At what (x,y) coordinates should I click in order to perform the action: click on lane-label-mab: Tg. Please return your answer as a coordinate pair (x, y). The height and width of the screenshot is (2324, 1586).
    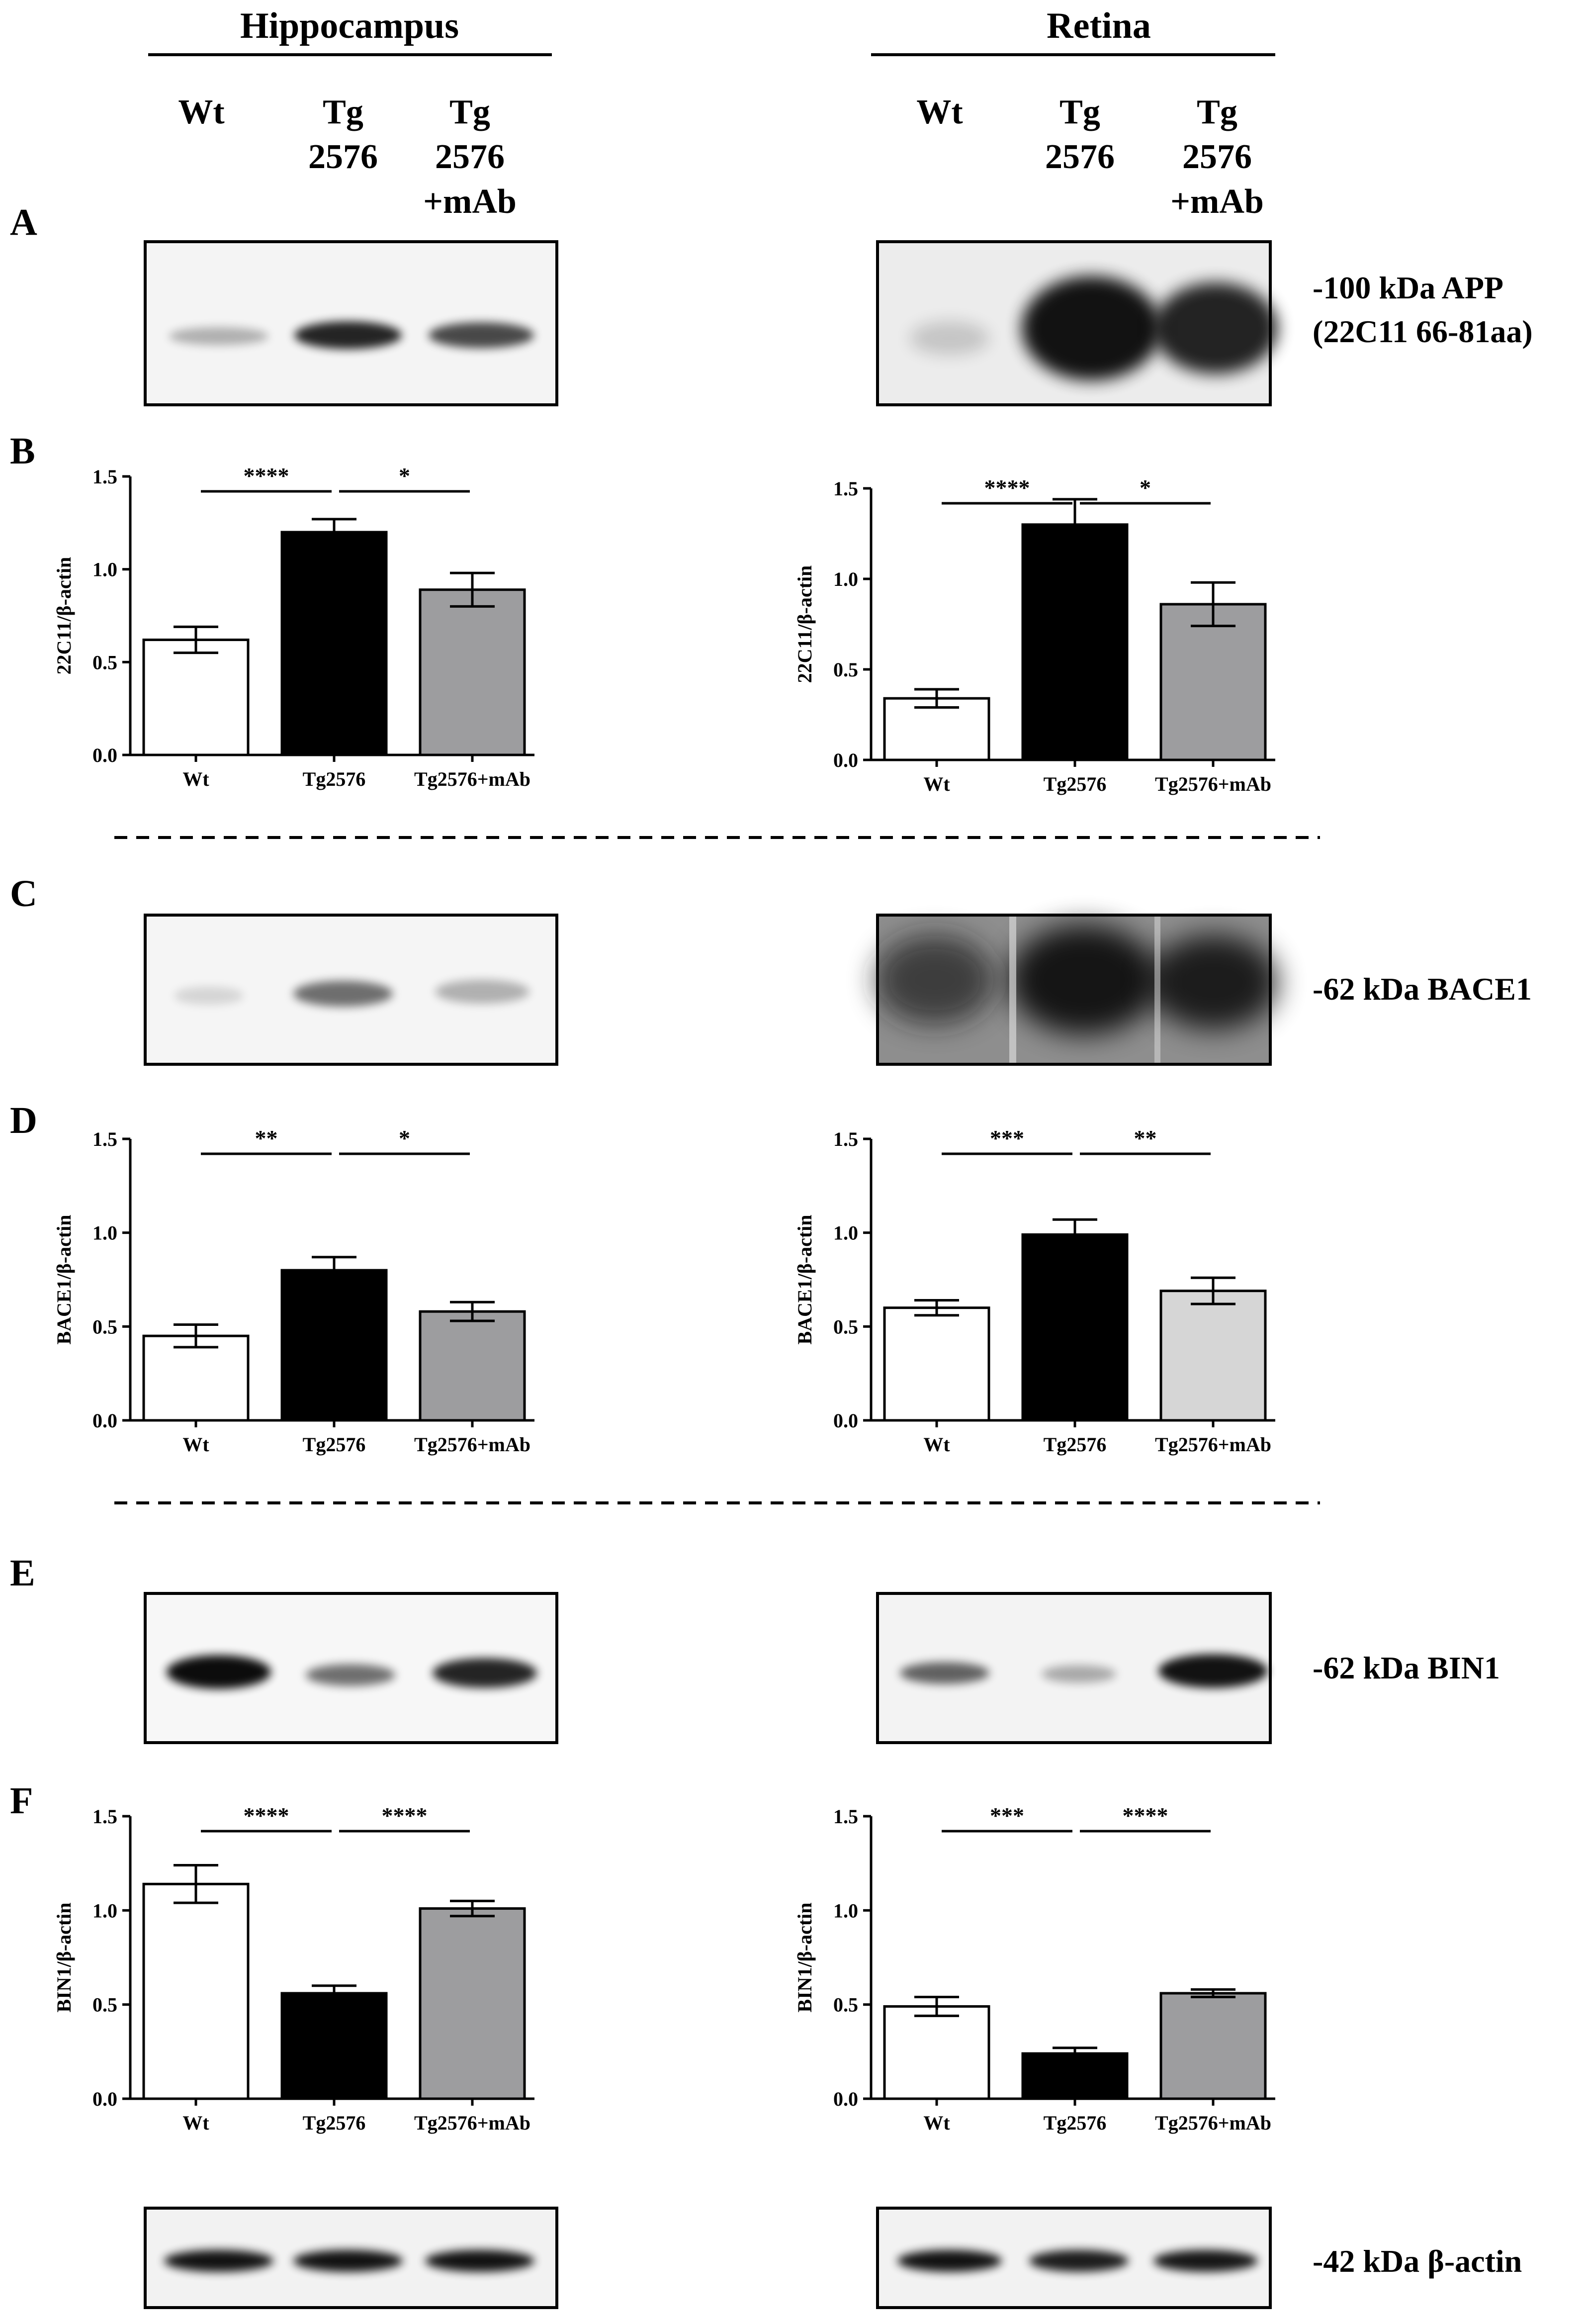
    Looking at the image, I should click on (1217, 112).